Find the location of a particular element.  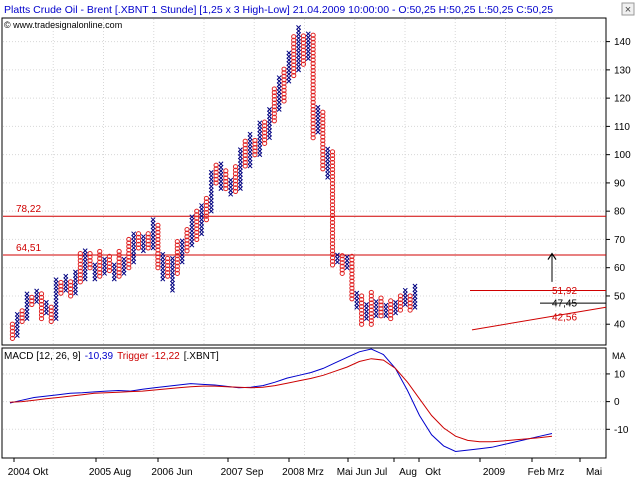

level-label: 51,92 is located at coordinates (564, 291).